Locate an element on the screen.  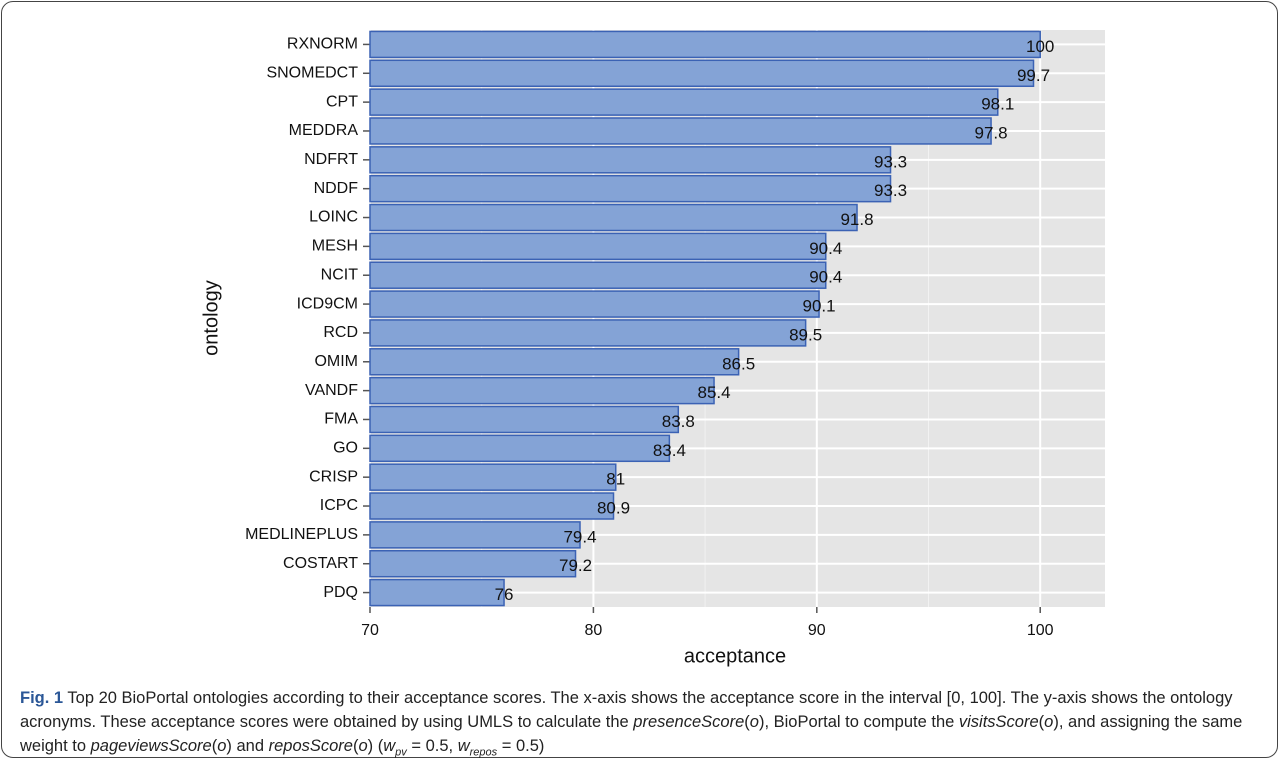
value-label: 79.4 is located at coordinates (579, 536).